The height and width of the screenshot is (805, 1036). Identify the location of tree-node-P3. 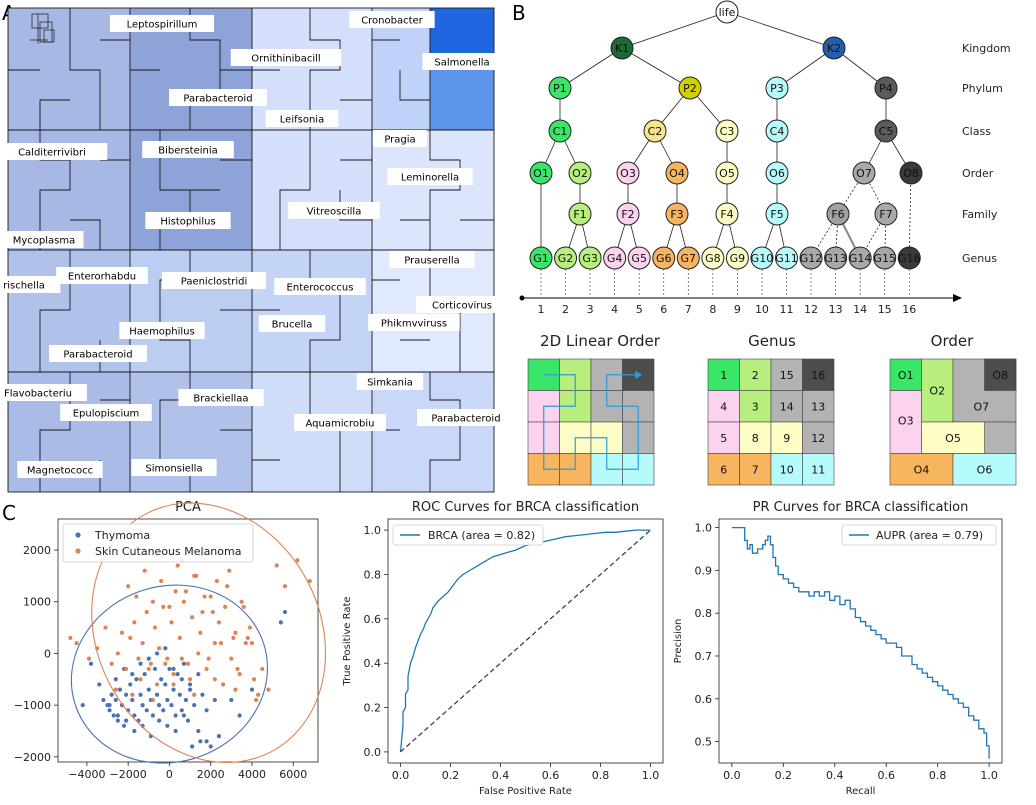
(777, 88).